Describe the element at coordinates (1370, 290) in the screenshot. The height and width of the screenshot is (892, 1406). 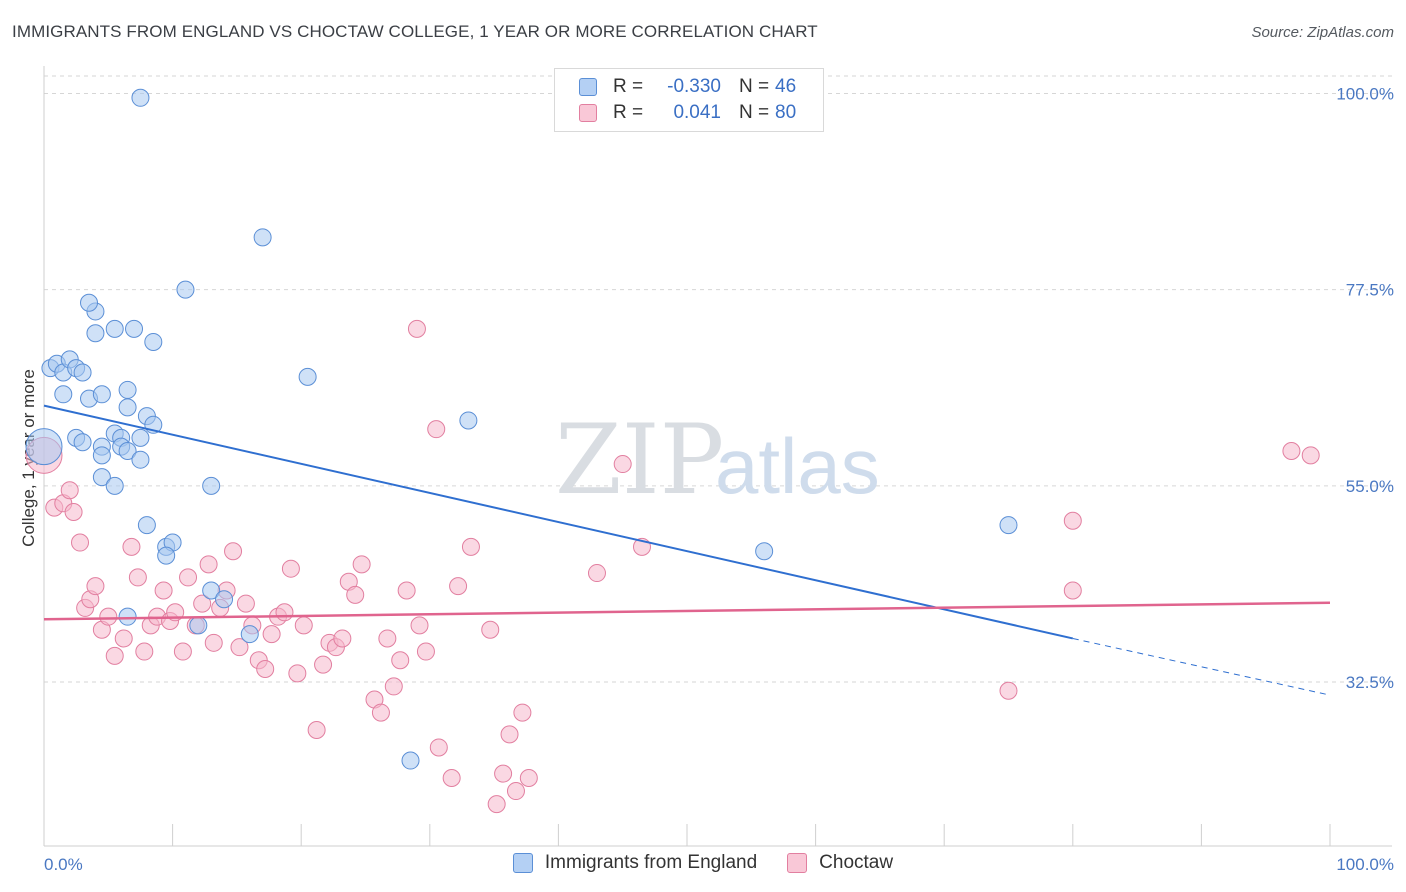
I see `y-tick-label: 77.5%` at that location.